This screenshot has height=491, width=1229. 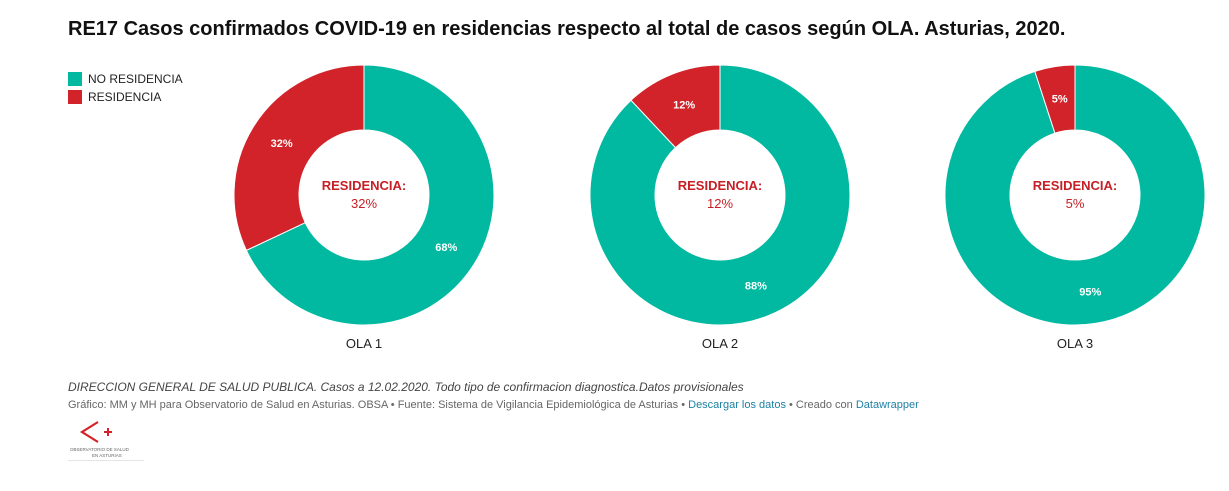 What do you see at coordinates (100, 449) in the screenshot?
I see `logo-text-line1: OBSERVATORIO DE SALUD` at bounding box center [100, 449].